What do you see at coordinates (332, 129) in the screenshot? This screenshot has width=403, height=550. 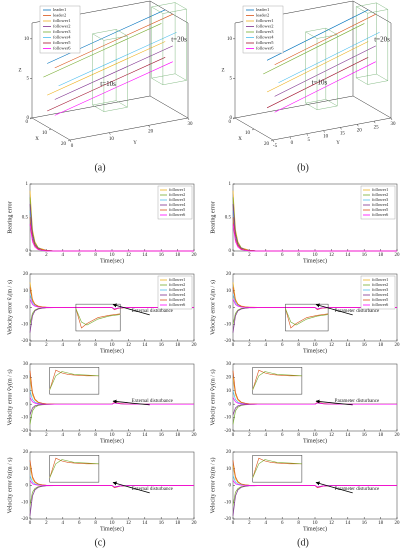 I see `y-axis` at bounding box center [332, 129].